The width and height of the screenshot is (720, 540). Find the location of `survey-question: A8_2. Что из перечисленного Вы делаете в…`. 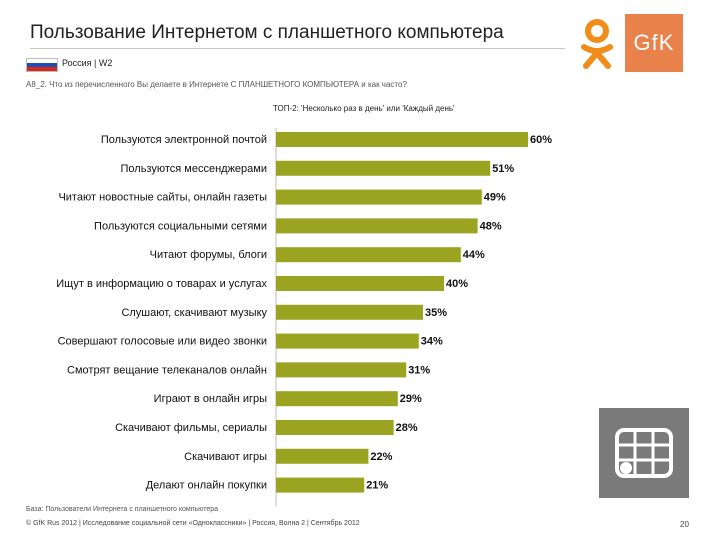

survey-question: A8_2. Что из перечисленного Вы делаете в… is located at coordinates (216, 84).